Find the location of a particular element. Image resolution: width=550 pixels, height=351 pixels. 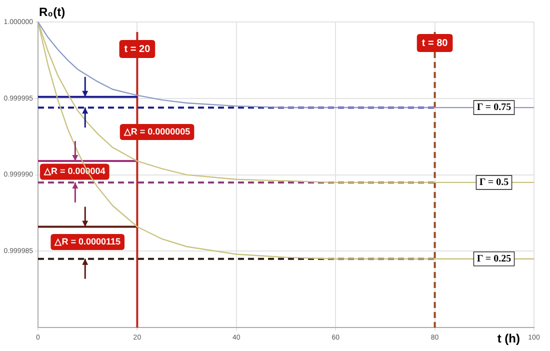

y-axis-title: R₀(t) is located at coordinates (52, 12).